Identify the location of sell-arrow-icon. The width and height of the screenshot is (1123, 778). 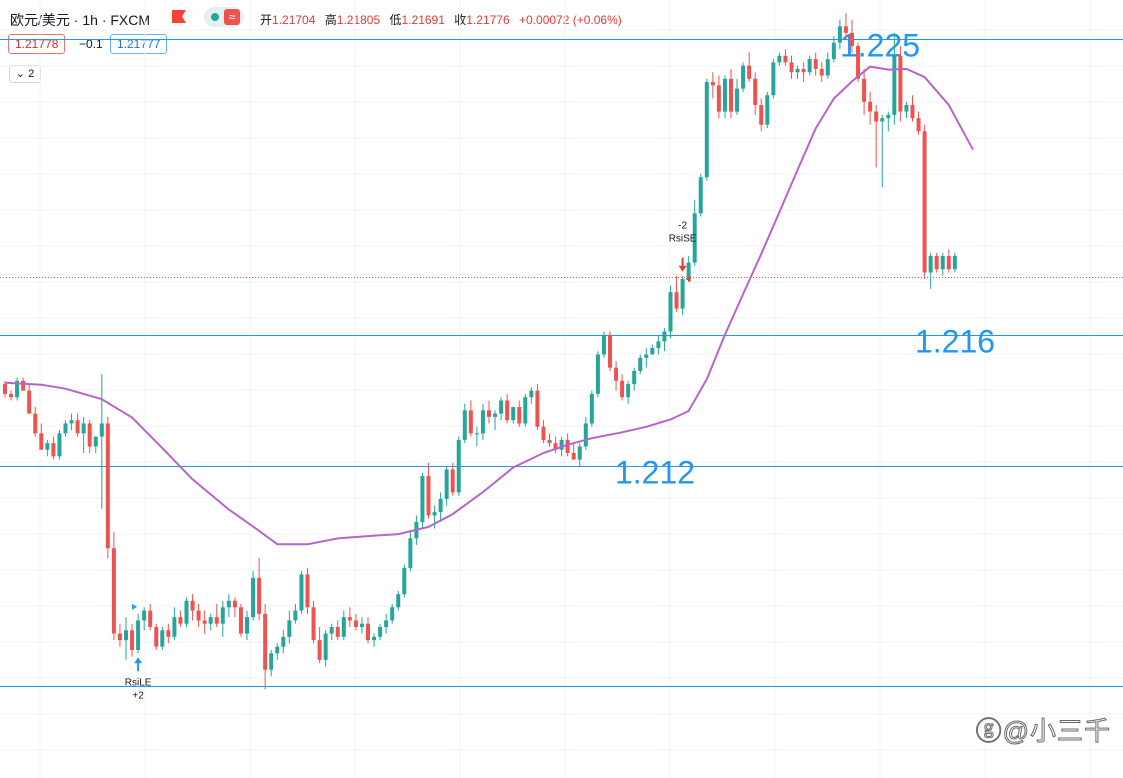
(682, 264).